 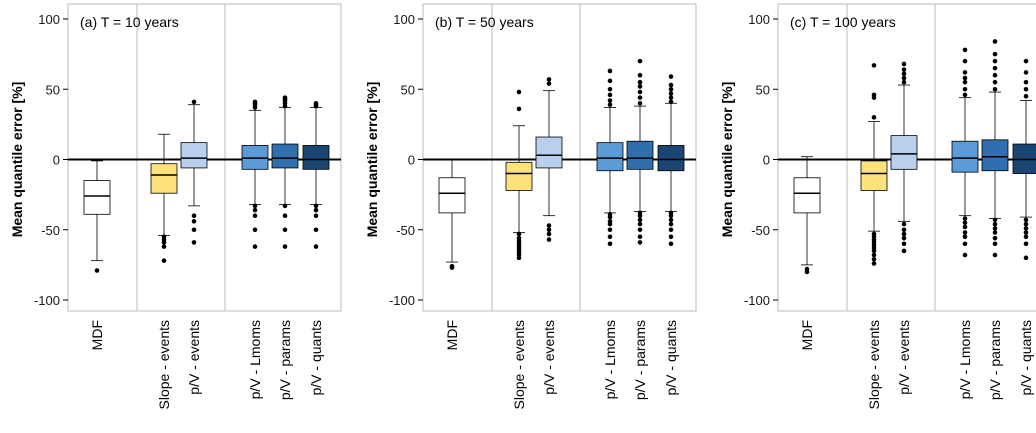 What do you see at coordinates (484, 22) in the screenshot?
I see `panel-title: (b) T = 50 years` at bounding box center [484, 22].